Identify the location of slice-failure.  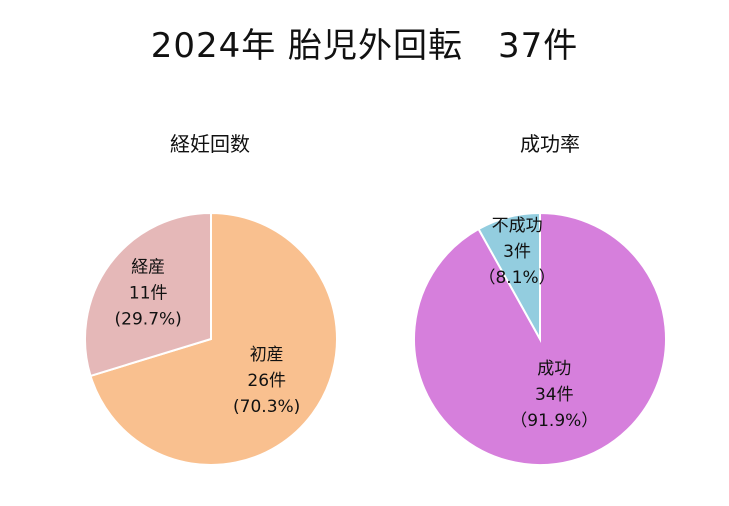
(509, 277).